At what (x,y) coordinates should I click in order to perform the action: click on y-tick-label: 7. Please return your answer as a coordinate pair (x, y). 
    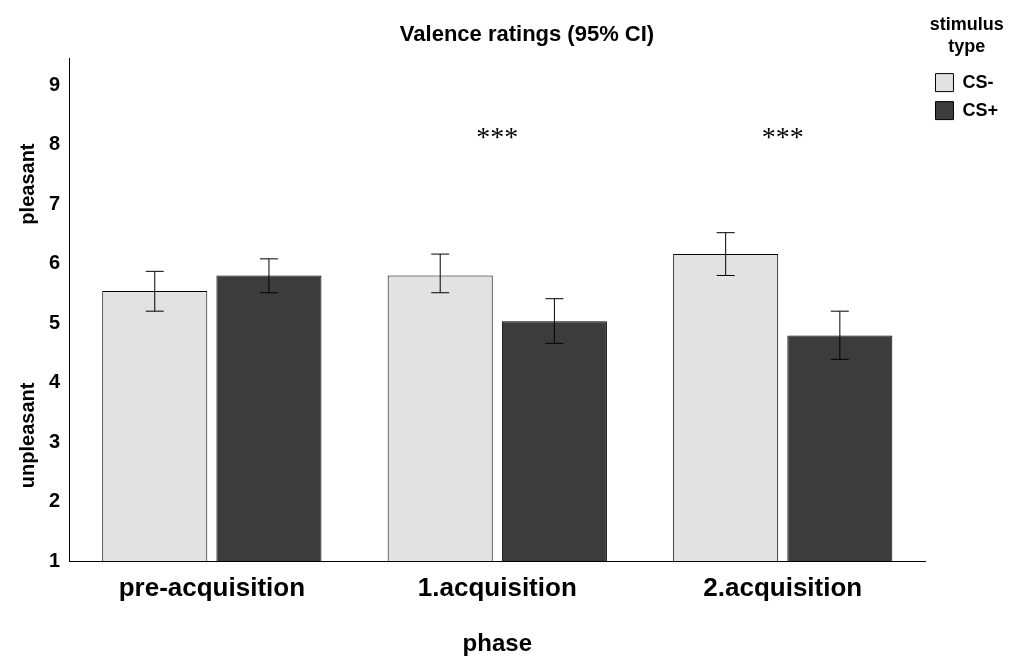
    Looking at the image, I should click on (55, 202).